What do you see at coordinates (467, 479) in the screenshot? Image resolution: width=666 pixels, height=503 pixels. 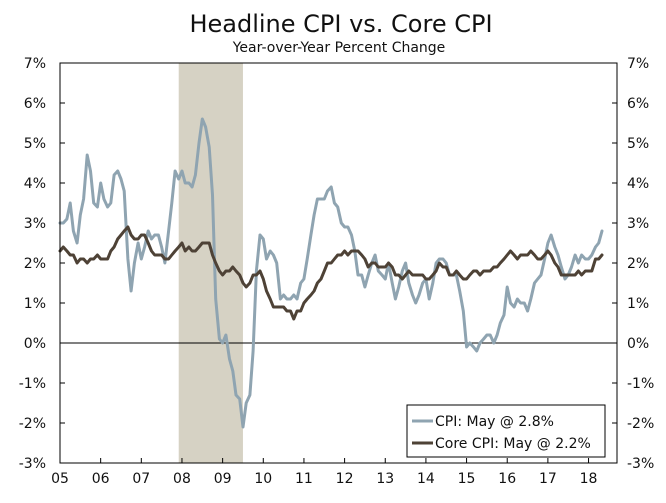 I see `x-tick-label: 15` at bounding box center [467, 479].